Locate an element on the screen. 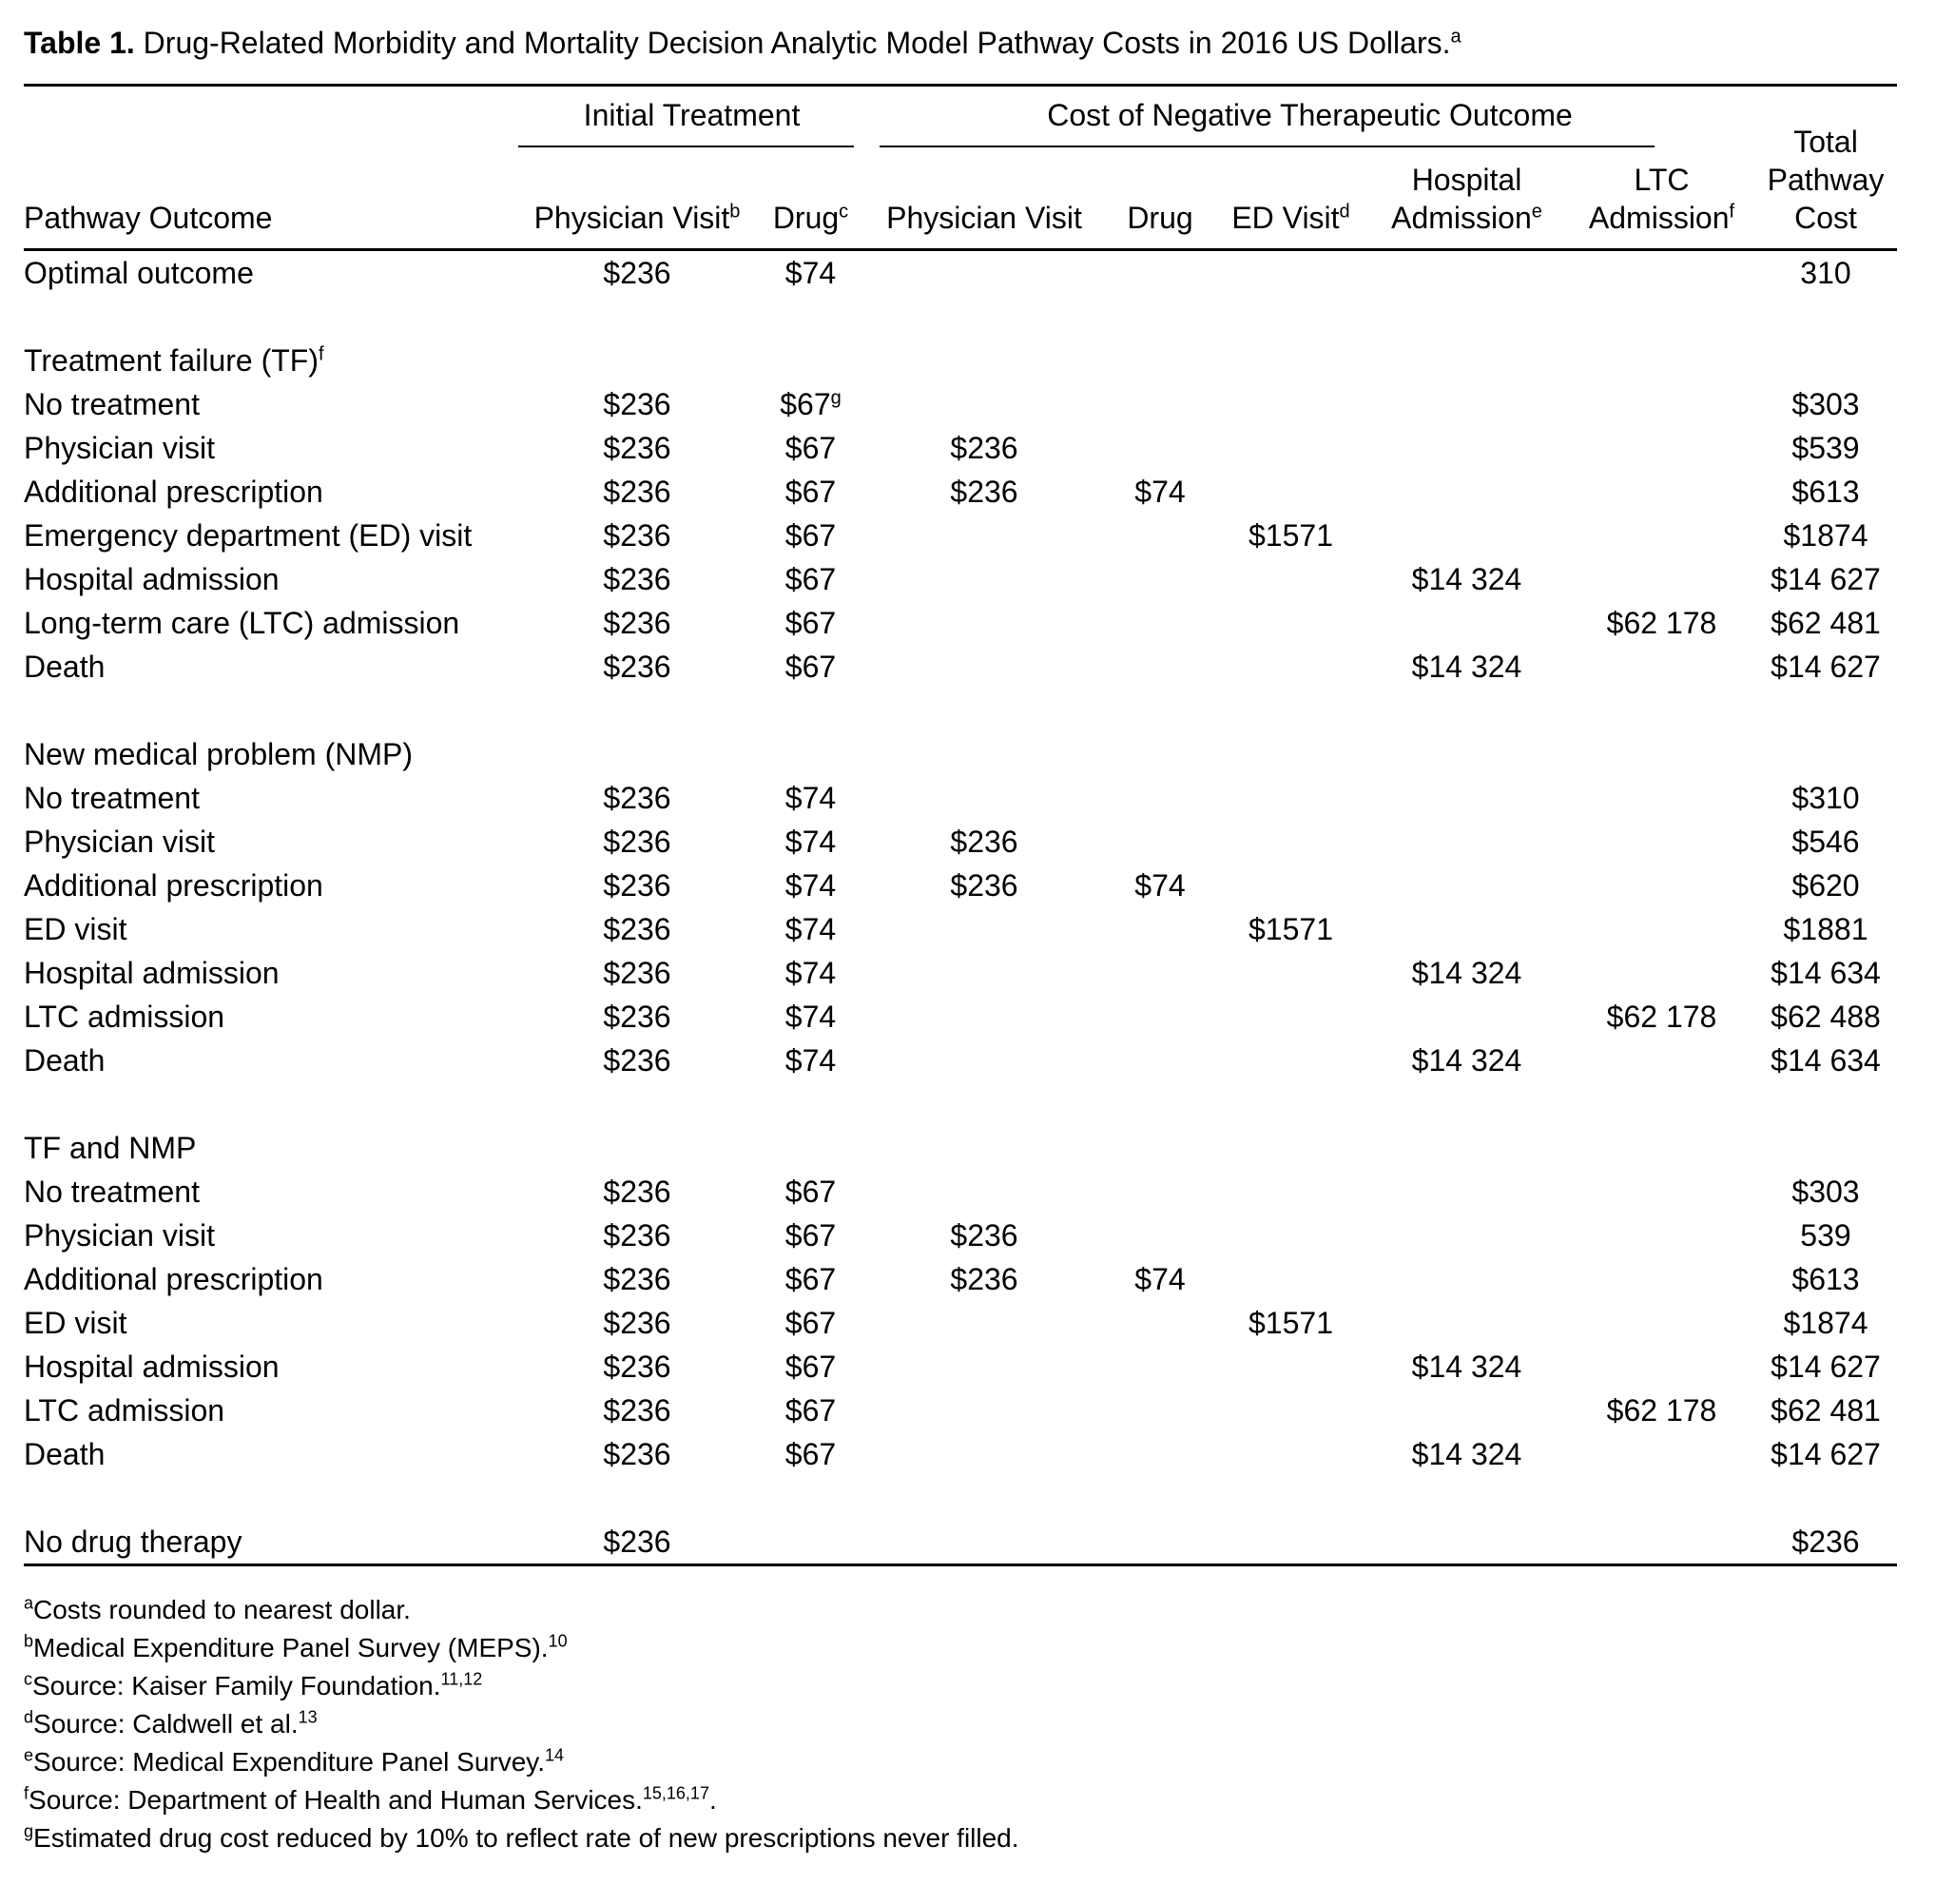  cell: $546 is located at coordinates (1825, 842).